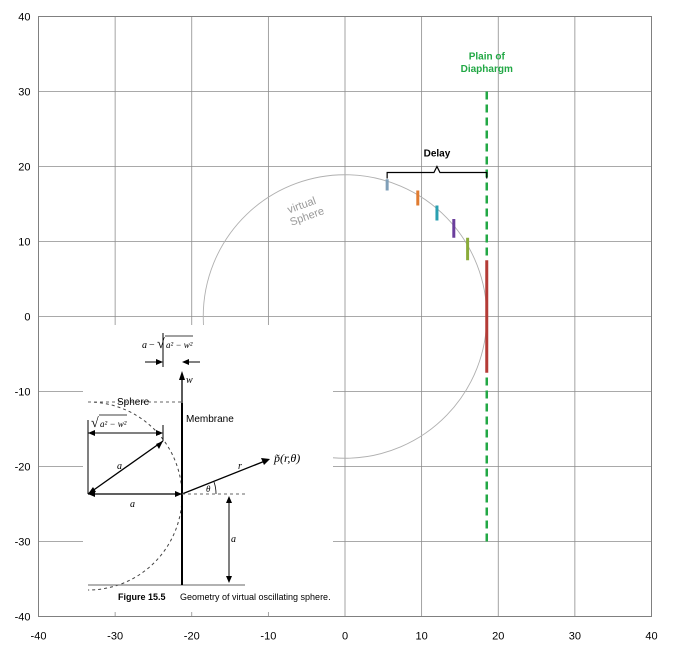  Describe the element at coordinates (23, 393) in the screenshot. I see `y-tick-label: -10` at that location.